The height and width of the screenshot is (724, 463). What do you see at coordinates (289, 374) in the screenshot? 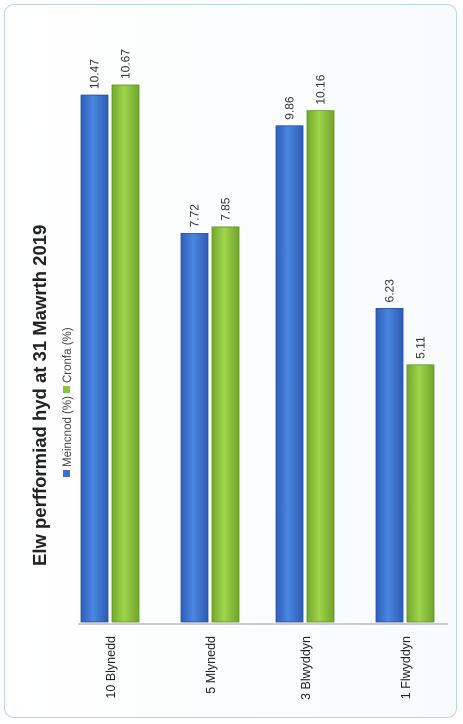
I see `bar-meincnod-3-blwyddyn` at bounding box center [289, 374].